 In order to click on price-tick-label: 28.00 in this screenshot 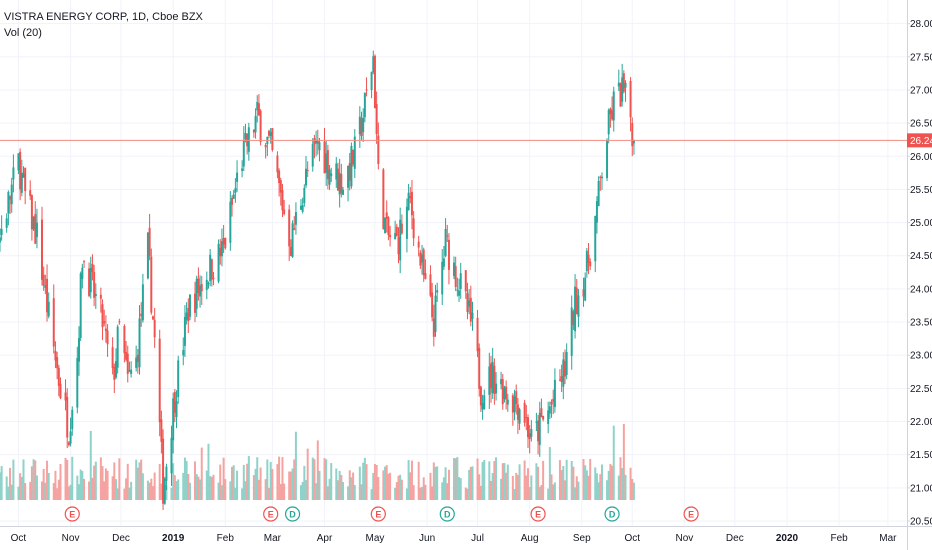, I will do `click(921, 24)`.